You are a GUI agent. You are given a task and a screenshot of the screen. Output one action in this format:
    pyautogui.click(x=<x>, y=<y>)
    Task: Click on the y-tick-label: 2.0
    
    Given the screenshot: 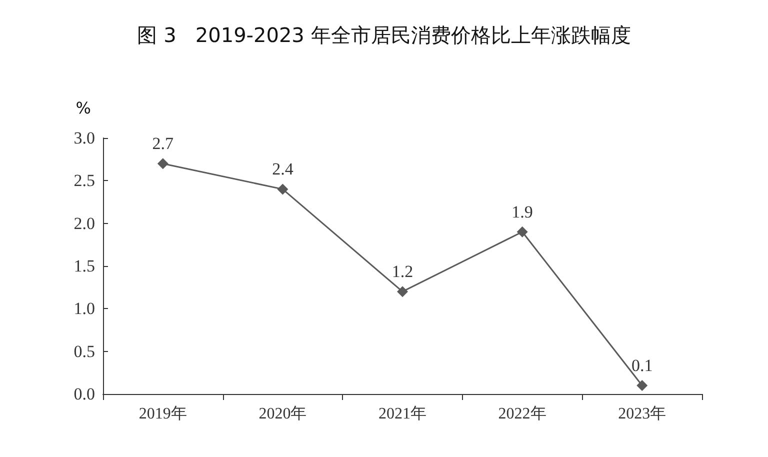 What is the action you would take?
    pyautogui.click(x=84, y=223)
    